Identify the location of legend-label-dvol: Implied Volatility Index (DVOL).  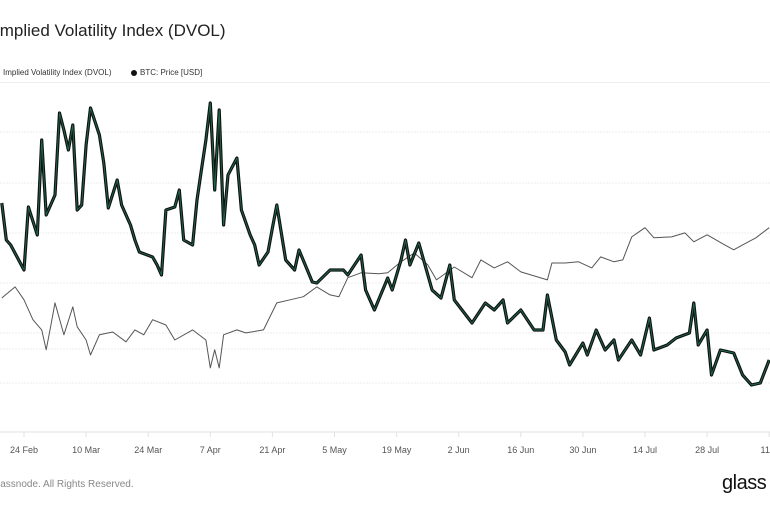
(57, 72).